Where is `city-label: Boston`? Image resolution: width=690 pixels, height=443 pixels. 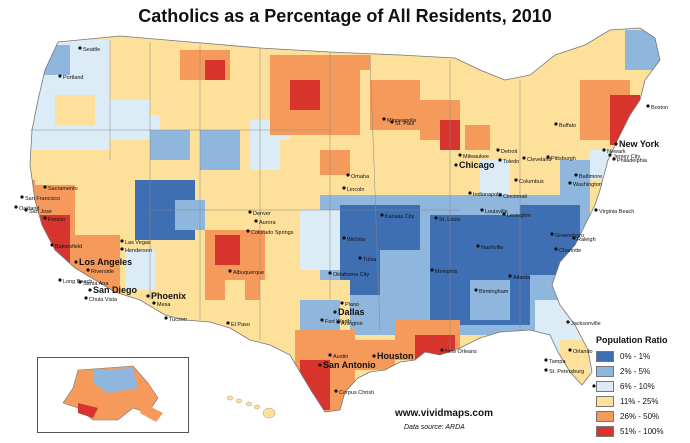
city-label: Boston is located at coordinates (659, 108).